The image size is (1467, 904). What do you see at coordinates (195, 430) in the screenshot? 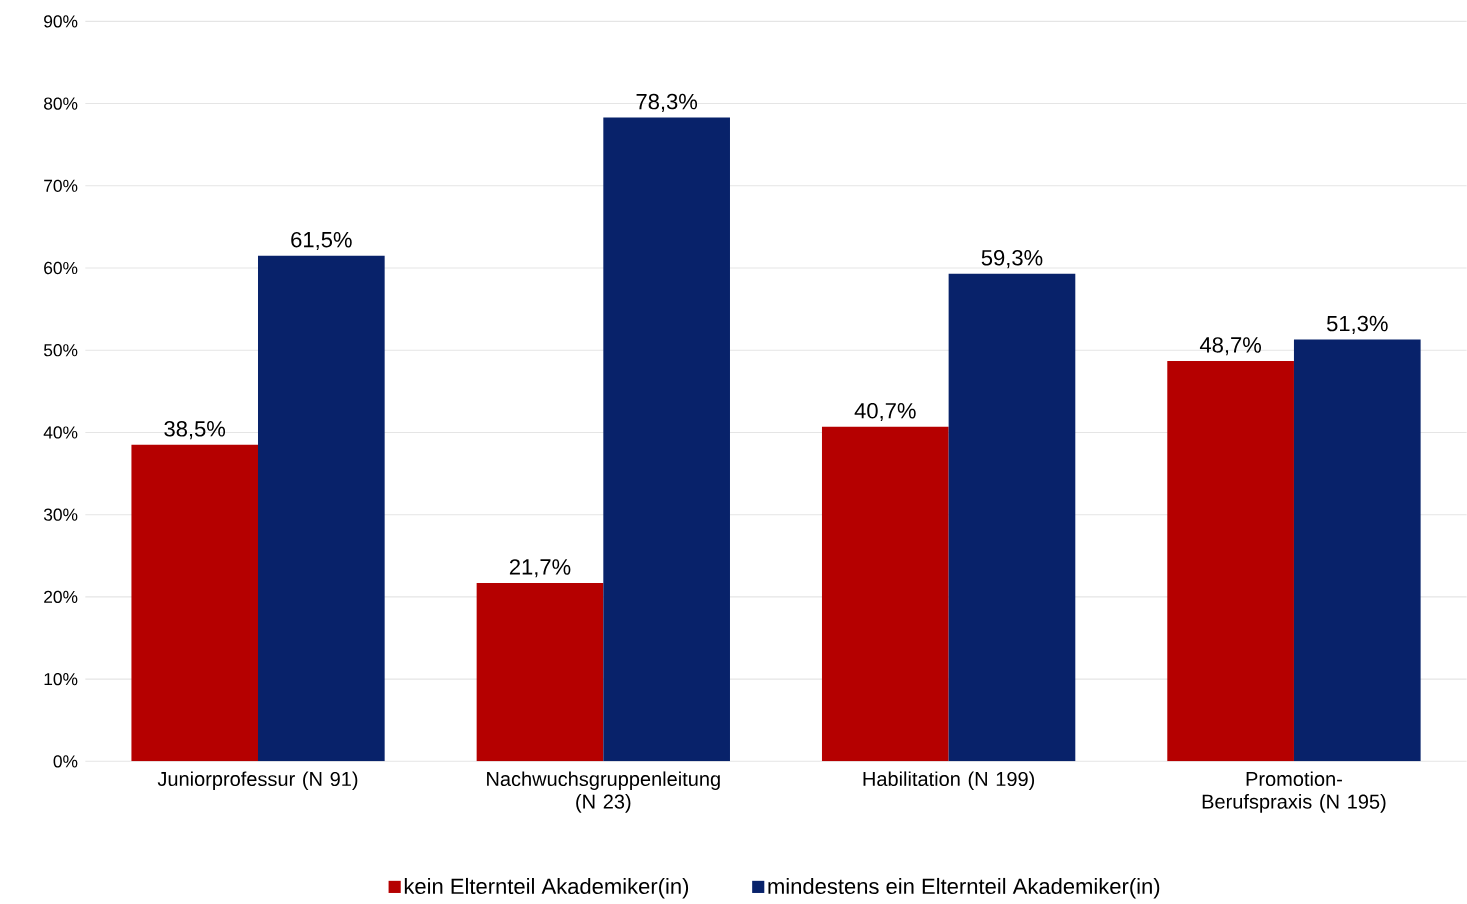
I see `data-label: 38,5%` at bounding box center [195, 430].